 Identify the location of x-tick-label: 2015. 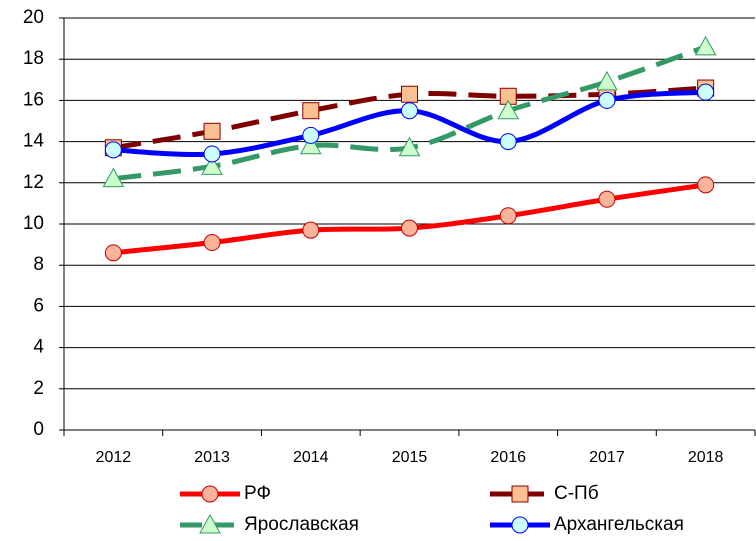
(410, 457).